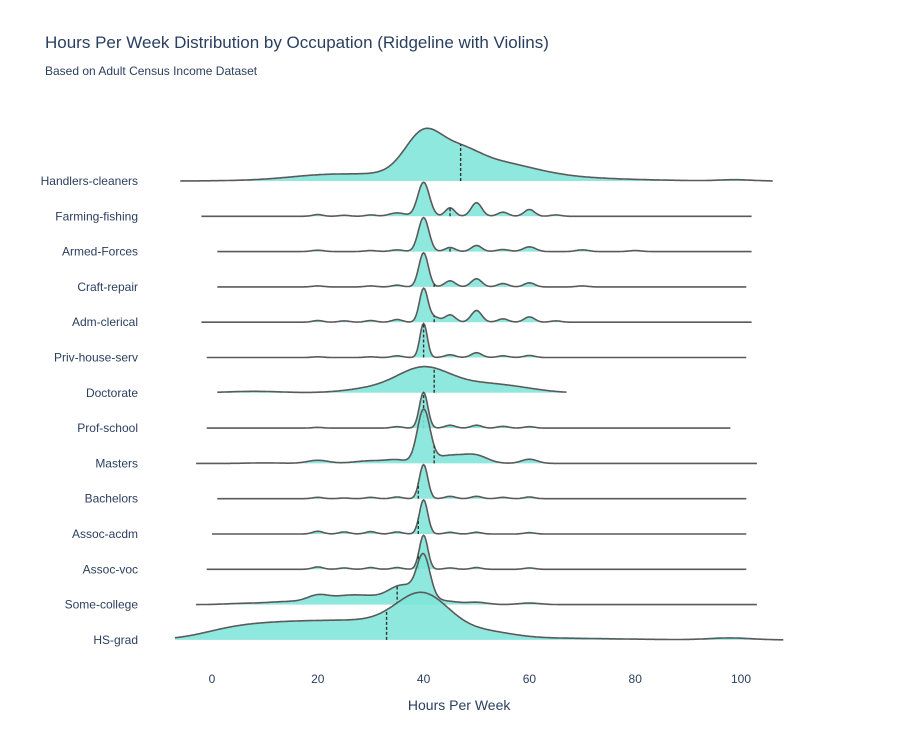 This screenshot has height=750, width=900. I want to click on x-tick-label: 60, so click(530, 679).